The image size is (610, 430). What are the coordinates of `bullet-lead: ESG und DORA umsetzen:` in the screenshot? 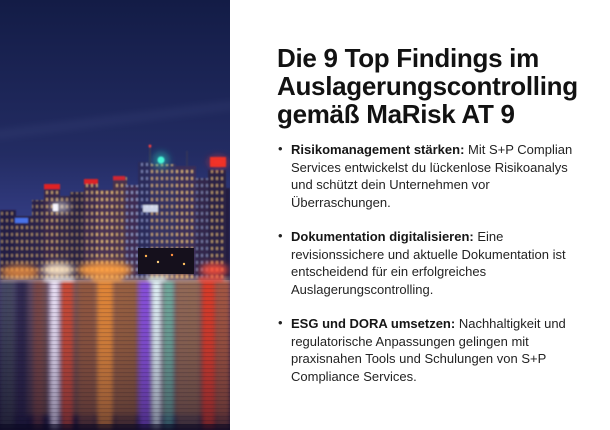 It's located at (373, 323).